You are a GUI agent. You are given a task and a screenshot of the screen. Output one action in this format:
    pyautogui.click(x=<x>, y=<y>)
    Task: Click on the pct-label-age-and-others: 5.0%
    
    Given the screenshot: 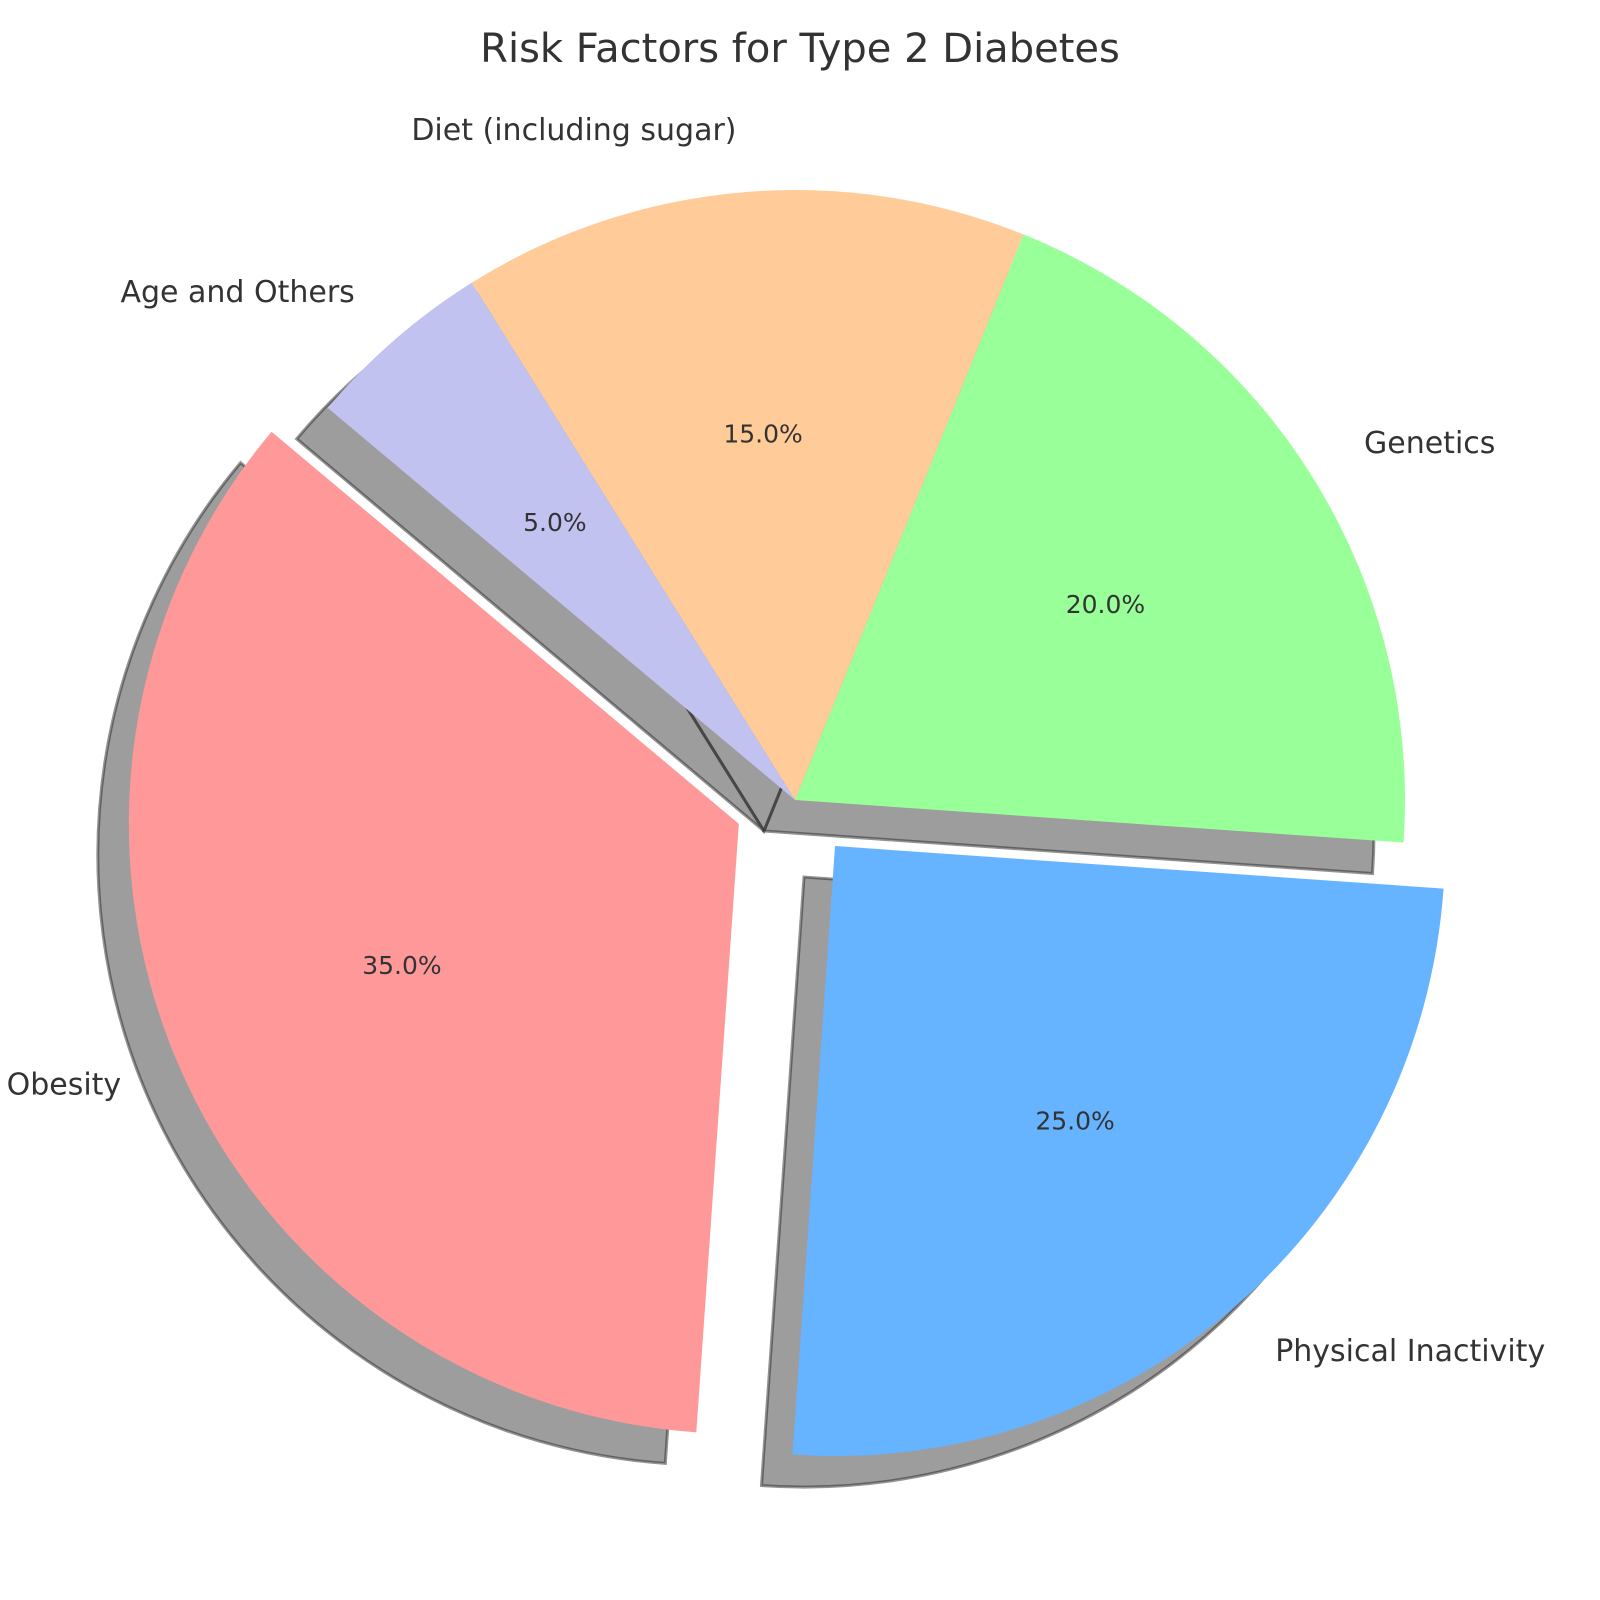 What is the action you would take?
    pyautogui.click(x=555, y=522)
    